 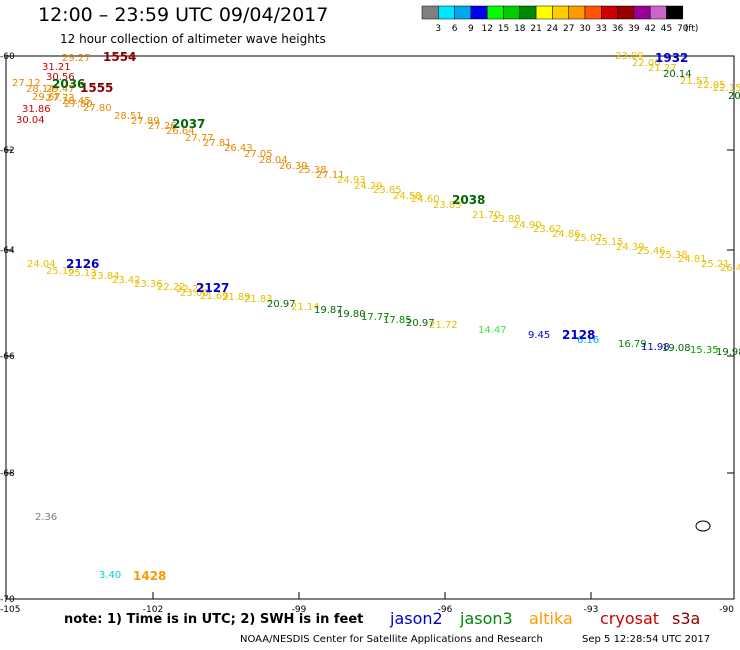 I want to click on wave-height-value: 24.81, so click(x=692, y=259).